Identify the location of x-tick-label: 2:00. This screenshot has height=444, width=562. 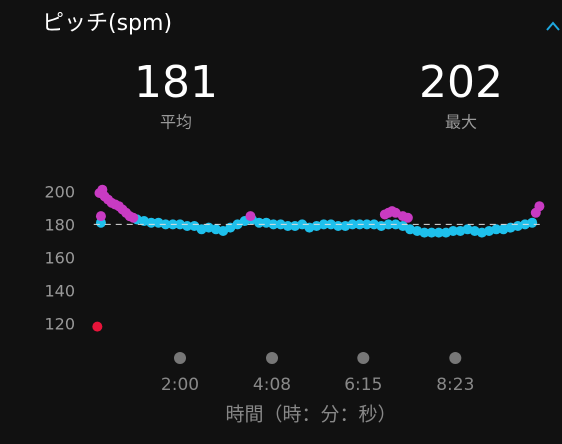
(180, 385).